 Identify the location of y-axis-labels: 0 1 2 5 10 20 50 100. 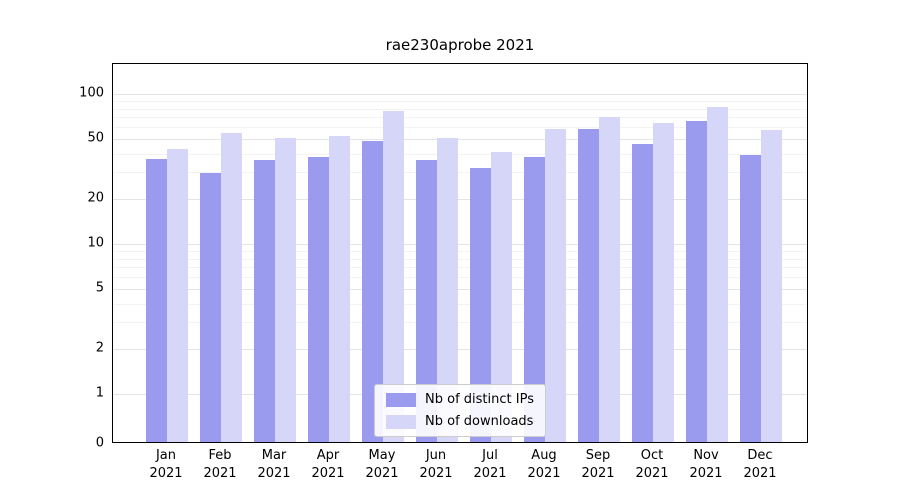
(52, 257).